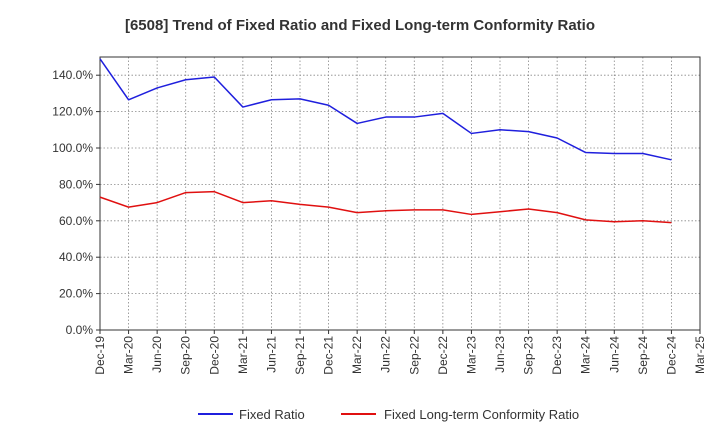 Image resolution: width=720 pixels, height=440 pixels. I want to click on x-tick-label: Sep-20, so click(186, 355).